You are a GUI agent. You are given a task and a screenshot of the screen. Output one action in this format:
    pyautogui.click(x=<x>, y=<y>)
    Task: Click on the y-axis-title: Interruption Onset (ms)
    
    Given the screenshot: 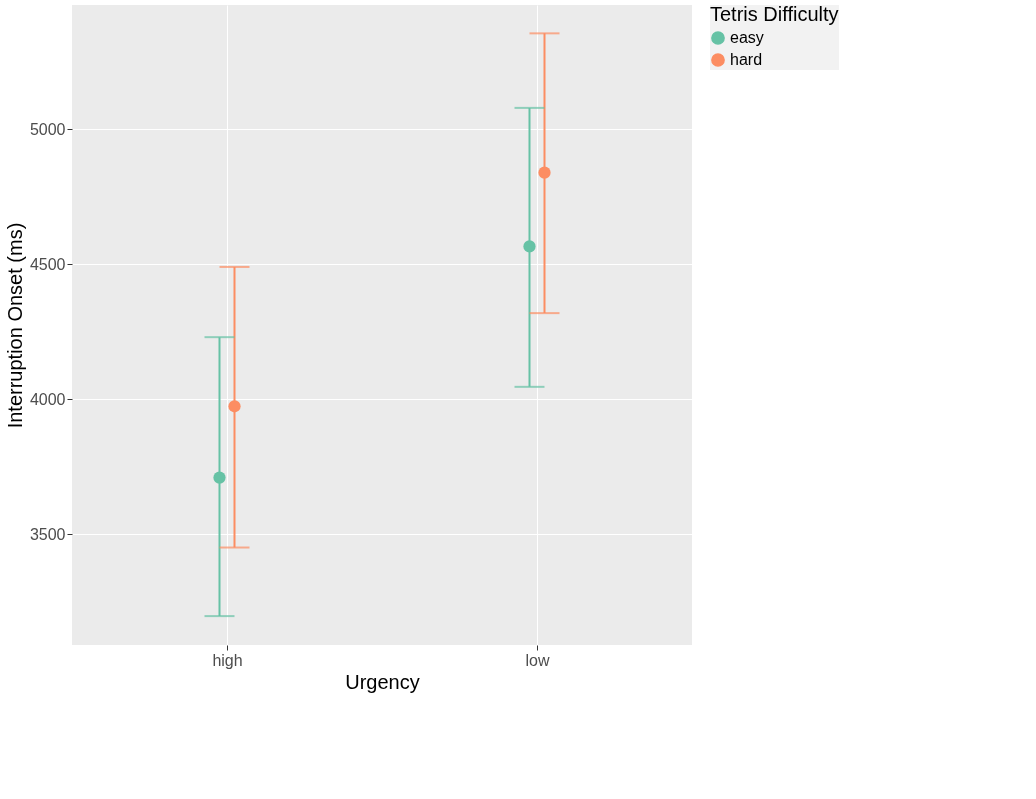 What is the action you would take?
    pyautogui.click(x=14, y=325)
    